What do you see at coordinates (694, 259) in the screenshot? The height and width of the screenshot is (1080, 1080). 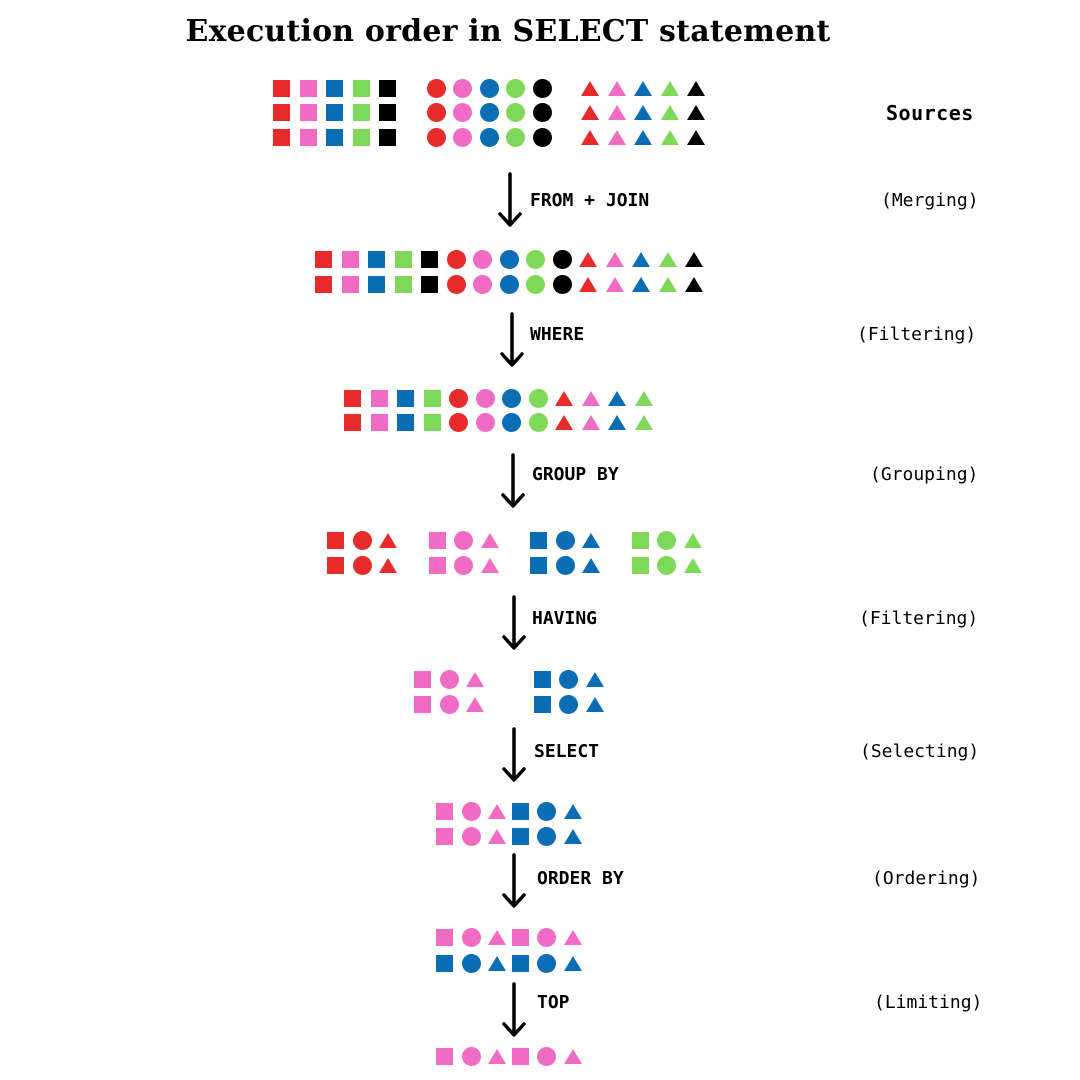 I see `merged-rows-black-triangle` at bounding box center [694, 259].